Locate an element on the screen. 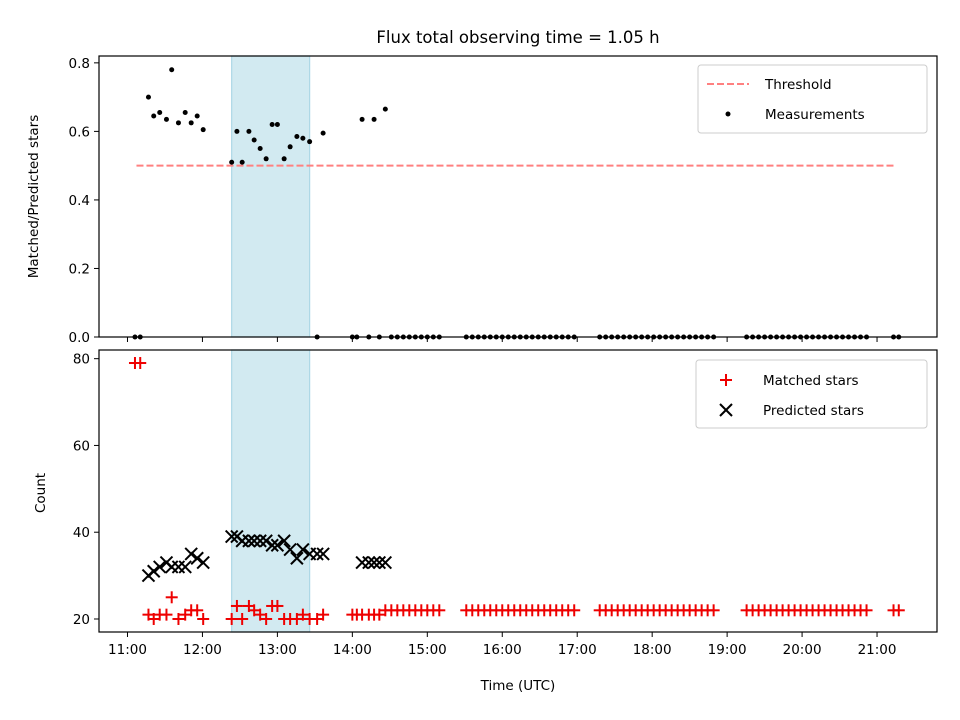 Image resolution: width=960 pixels, height=720 pixels. legend-matched-label: Matched stars is located at coordinates (811, 381).